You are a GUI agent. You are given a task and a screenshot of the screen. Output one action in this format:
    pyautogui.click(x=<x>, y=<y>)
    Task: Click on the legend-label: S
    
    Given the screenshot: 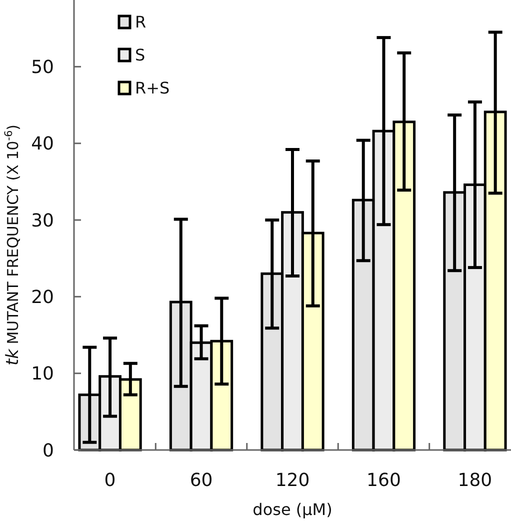 What is the action you would take?
    pyautogui.click(x=140, y=55)
    